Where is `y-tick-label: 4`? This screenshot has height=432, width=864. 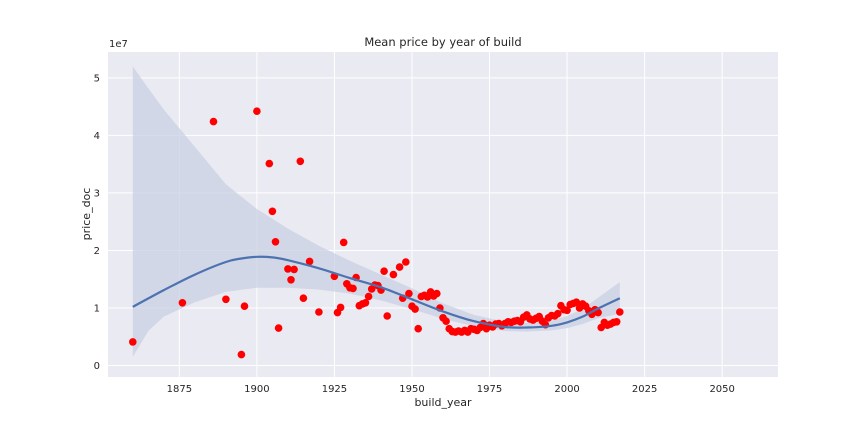 y-tick-label: 4 is located at coordinates (97, 136).